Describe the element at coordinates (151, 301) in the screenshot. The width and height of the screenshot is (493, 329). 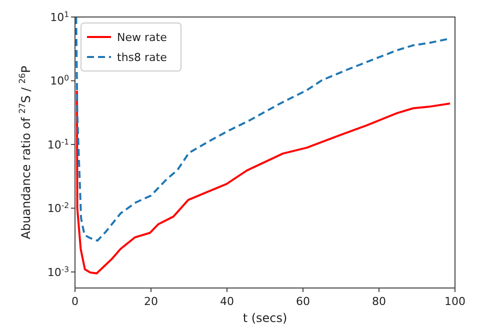
I see `x-tick-label: 20` at that location.